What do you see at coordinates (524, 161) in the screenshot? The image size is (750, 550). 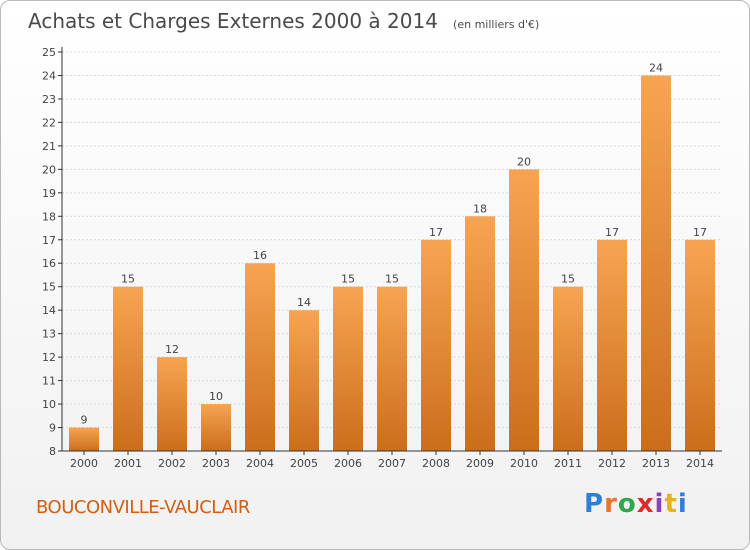 I see `data-label: 20` at bounding box center [524, 161].